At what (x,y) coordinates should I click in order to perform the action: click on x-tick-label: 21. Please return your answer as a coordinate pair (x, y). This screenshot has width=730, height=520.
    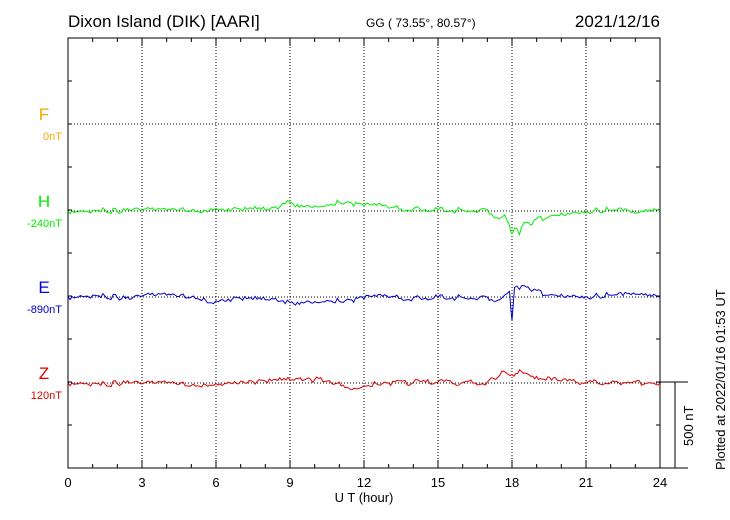
    Looking at the image, I should click on (586, 482).